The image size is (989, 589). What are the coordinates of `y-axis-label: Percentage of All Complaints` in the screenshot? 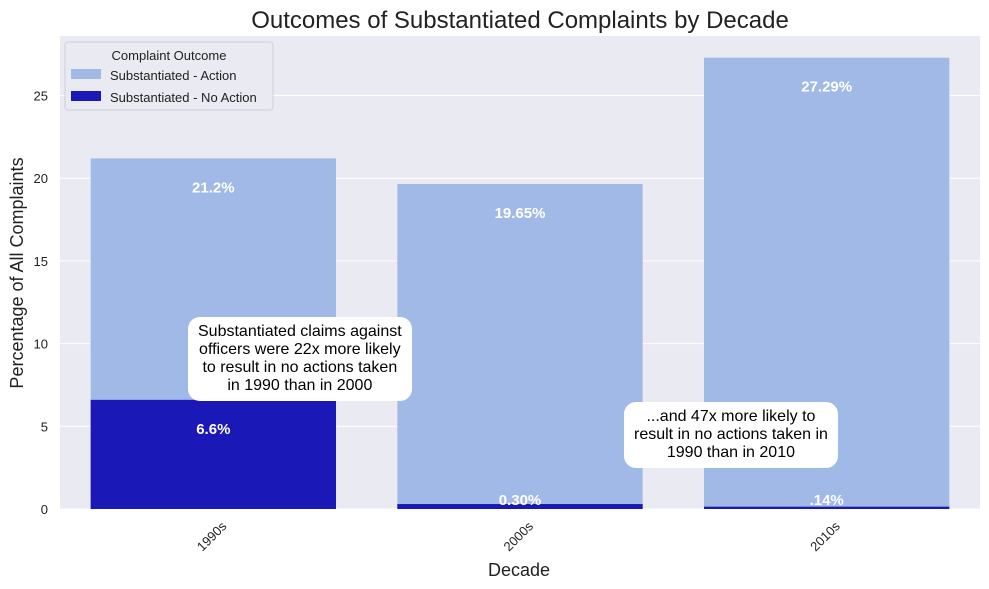 It's located at (17, 272).